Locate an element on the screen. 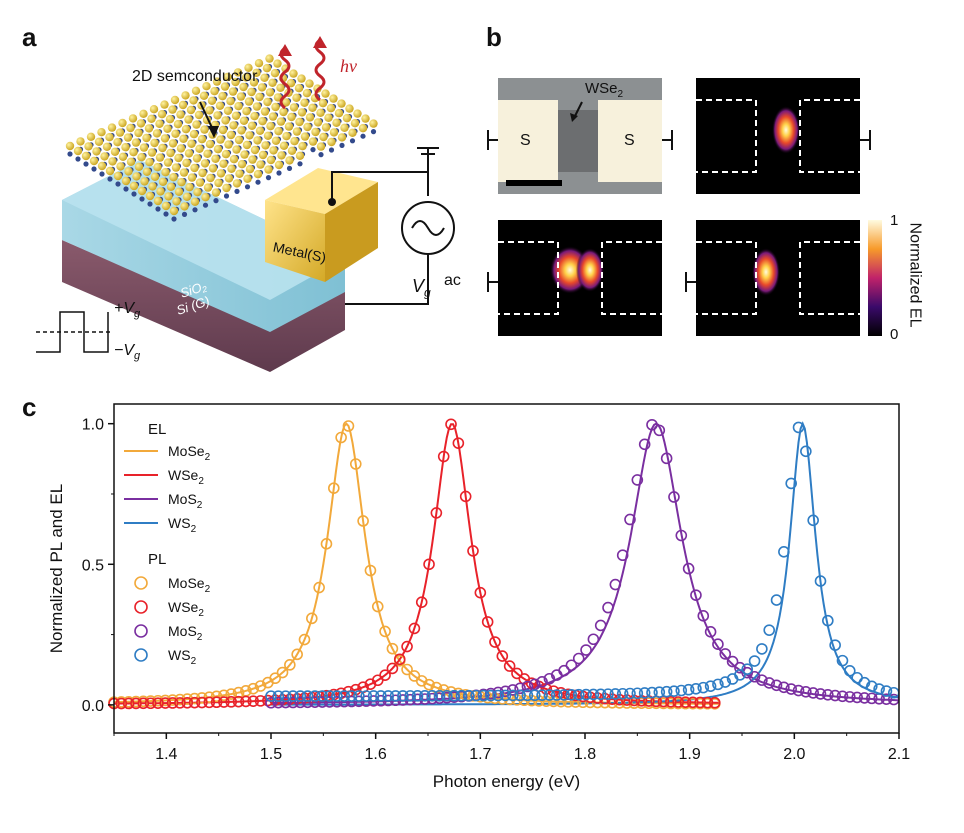 The image size is (964, 833). photon-arrows is located at coordinates (302, 74).